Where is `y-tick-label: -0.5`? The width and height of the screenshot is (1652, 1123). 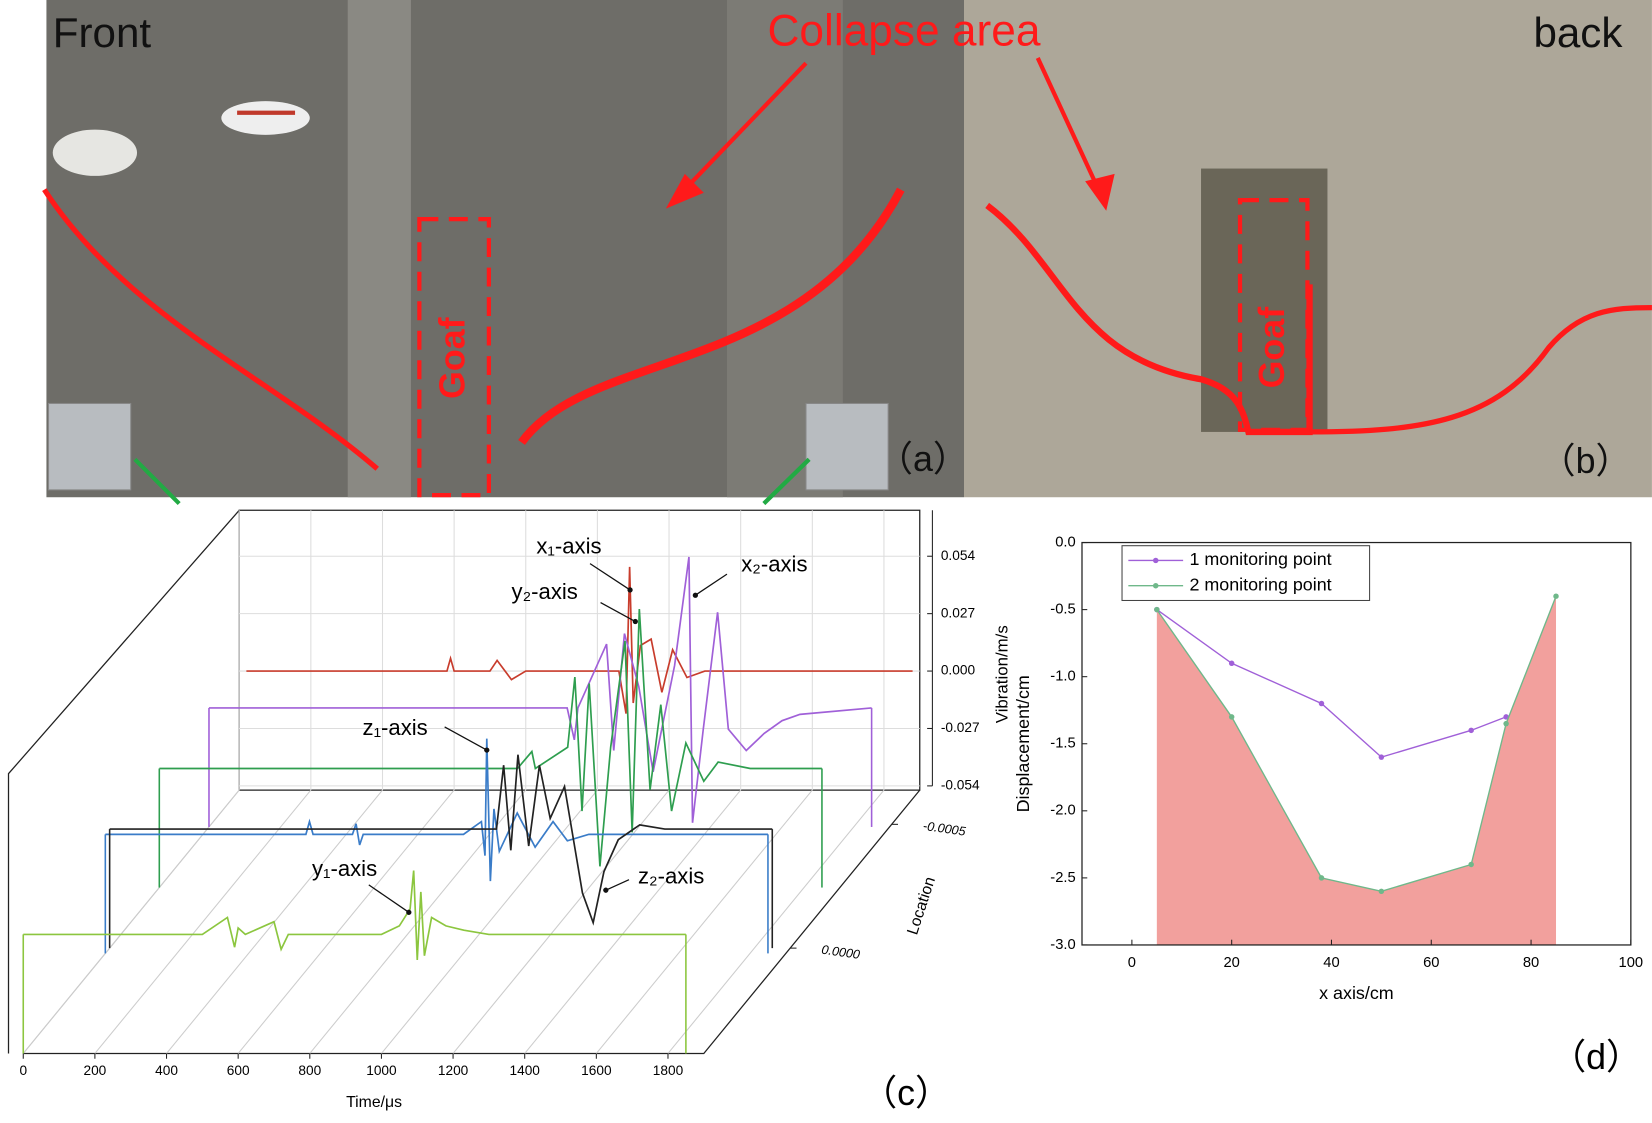 y-tick-label: -0.5 is located at coordinates (1062, 609).